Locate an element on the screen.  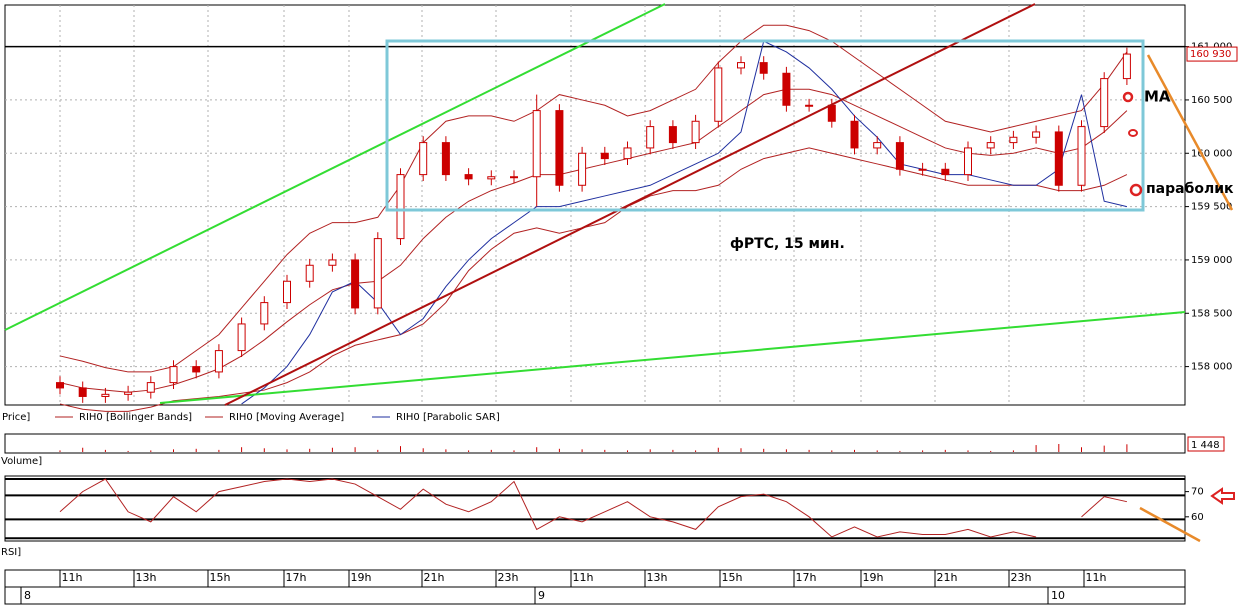
panel-label: Volume] is located at coordinates (21, 461).